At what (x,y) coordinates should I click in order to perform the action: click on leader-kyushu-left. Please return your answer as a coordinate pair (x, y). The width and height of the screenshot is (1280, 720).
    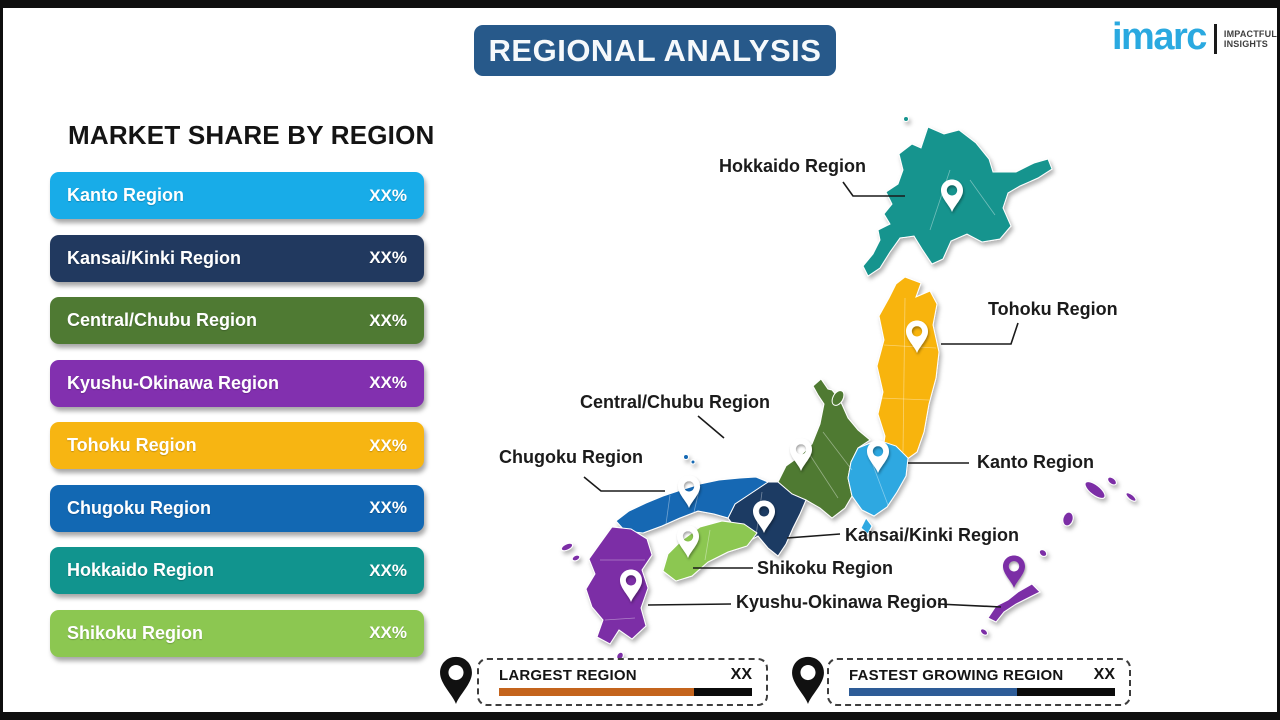
    Looking at the image, I should click on (689, 604).